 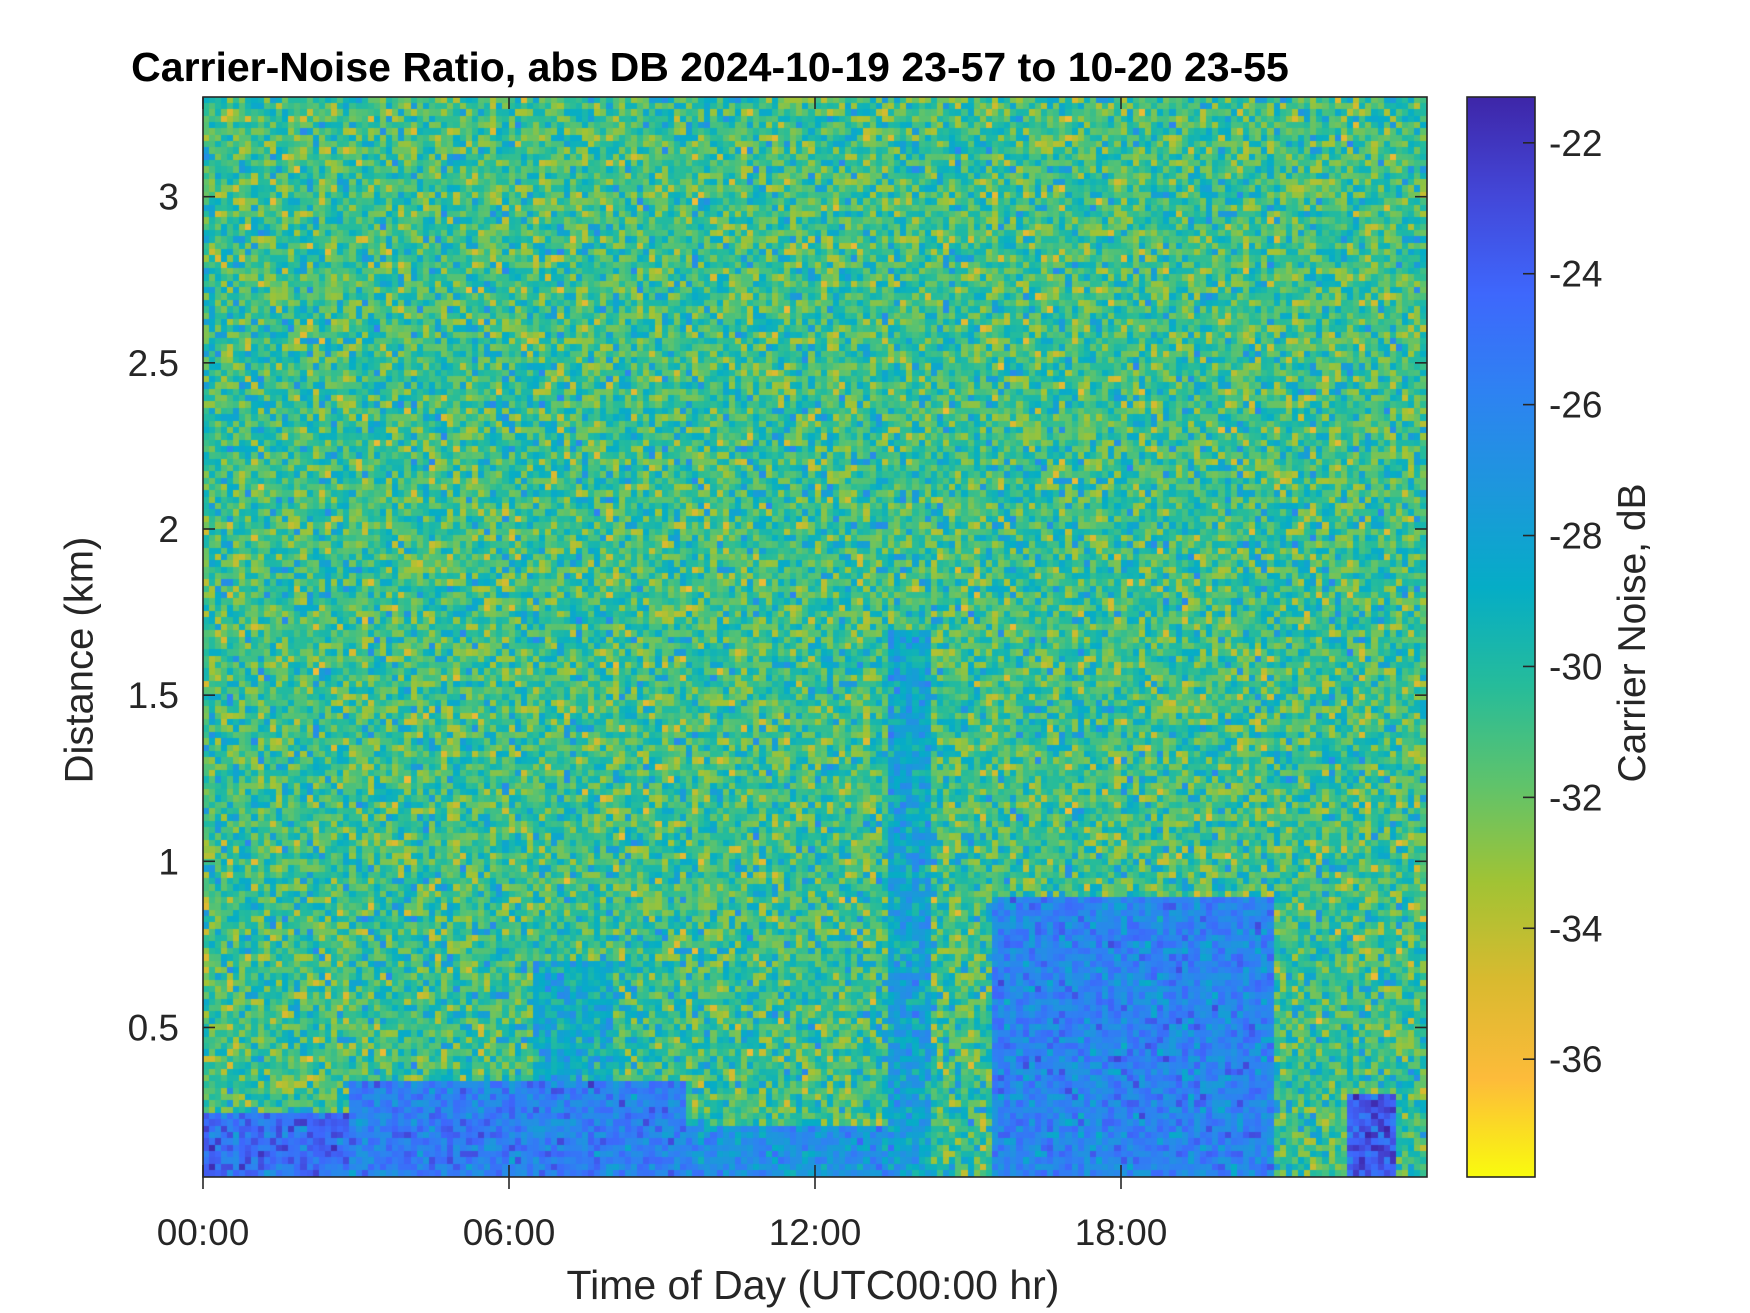 What do you see at coordinates (815, 1232) in the screenshot?
I see `x-tick-label: 12:00` at bounding box center [815, 1232].